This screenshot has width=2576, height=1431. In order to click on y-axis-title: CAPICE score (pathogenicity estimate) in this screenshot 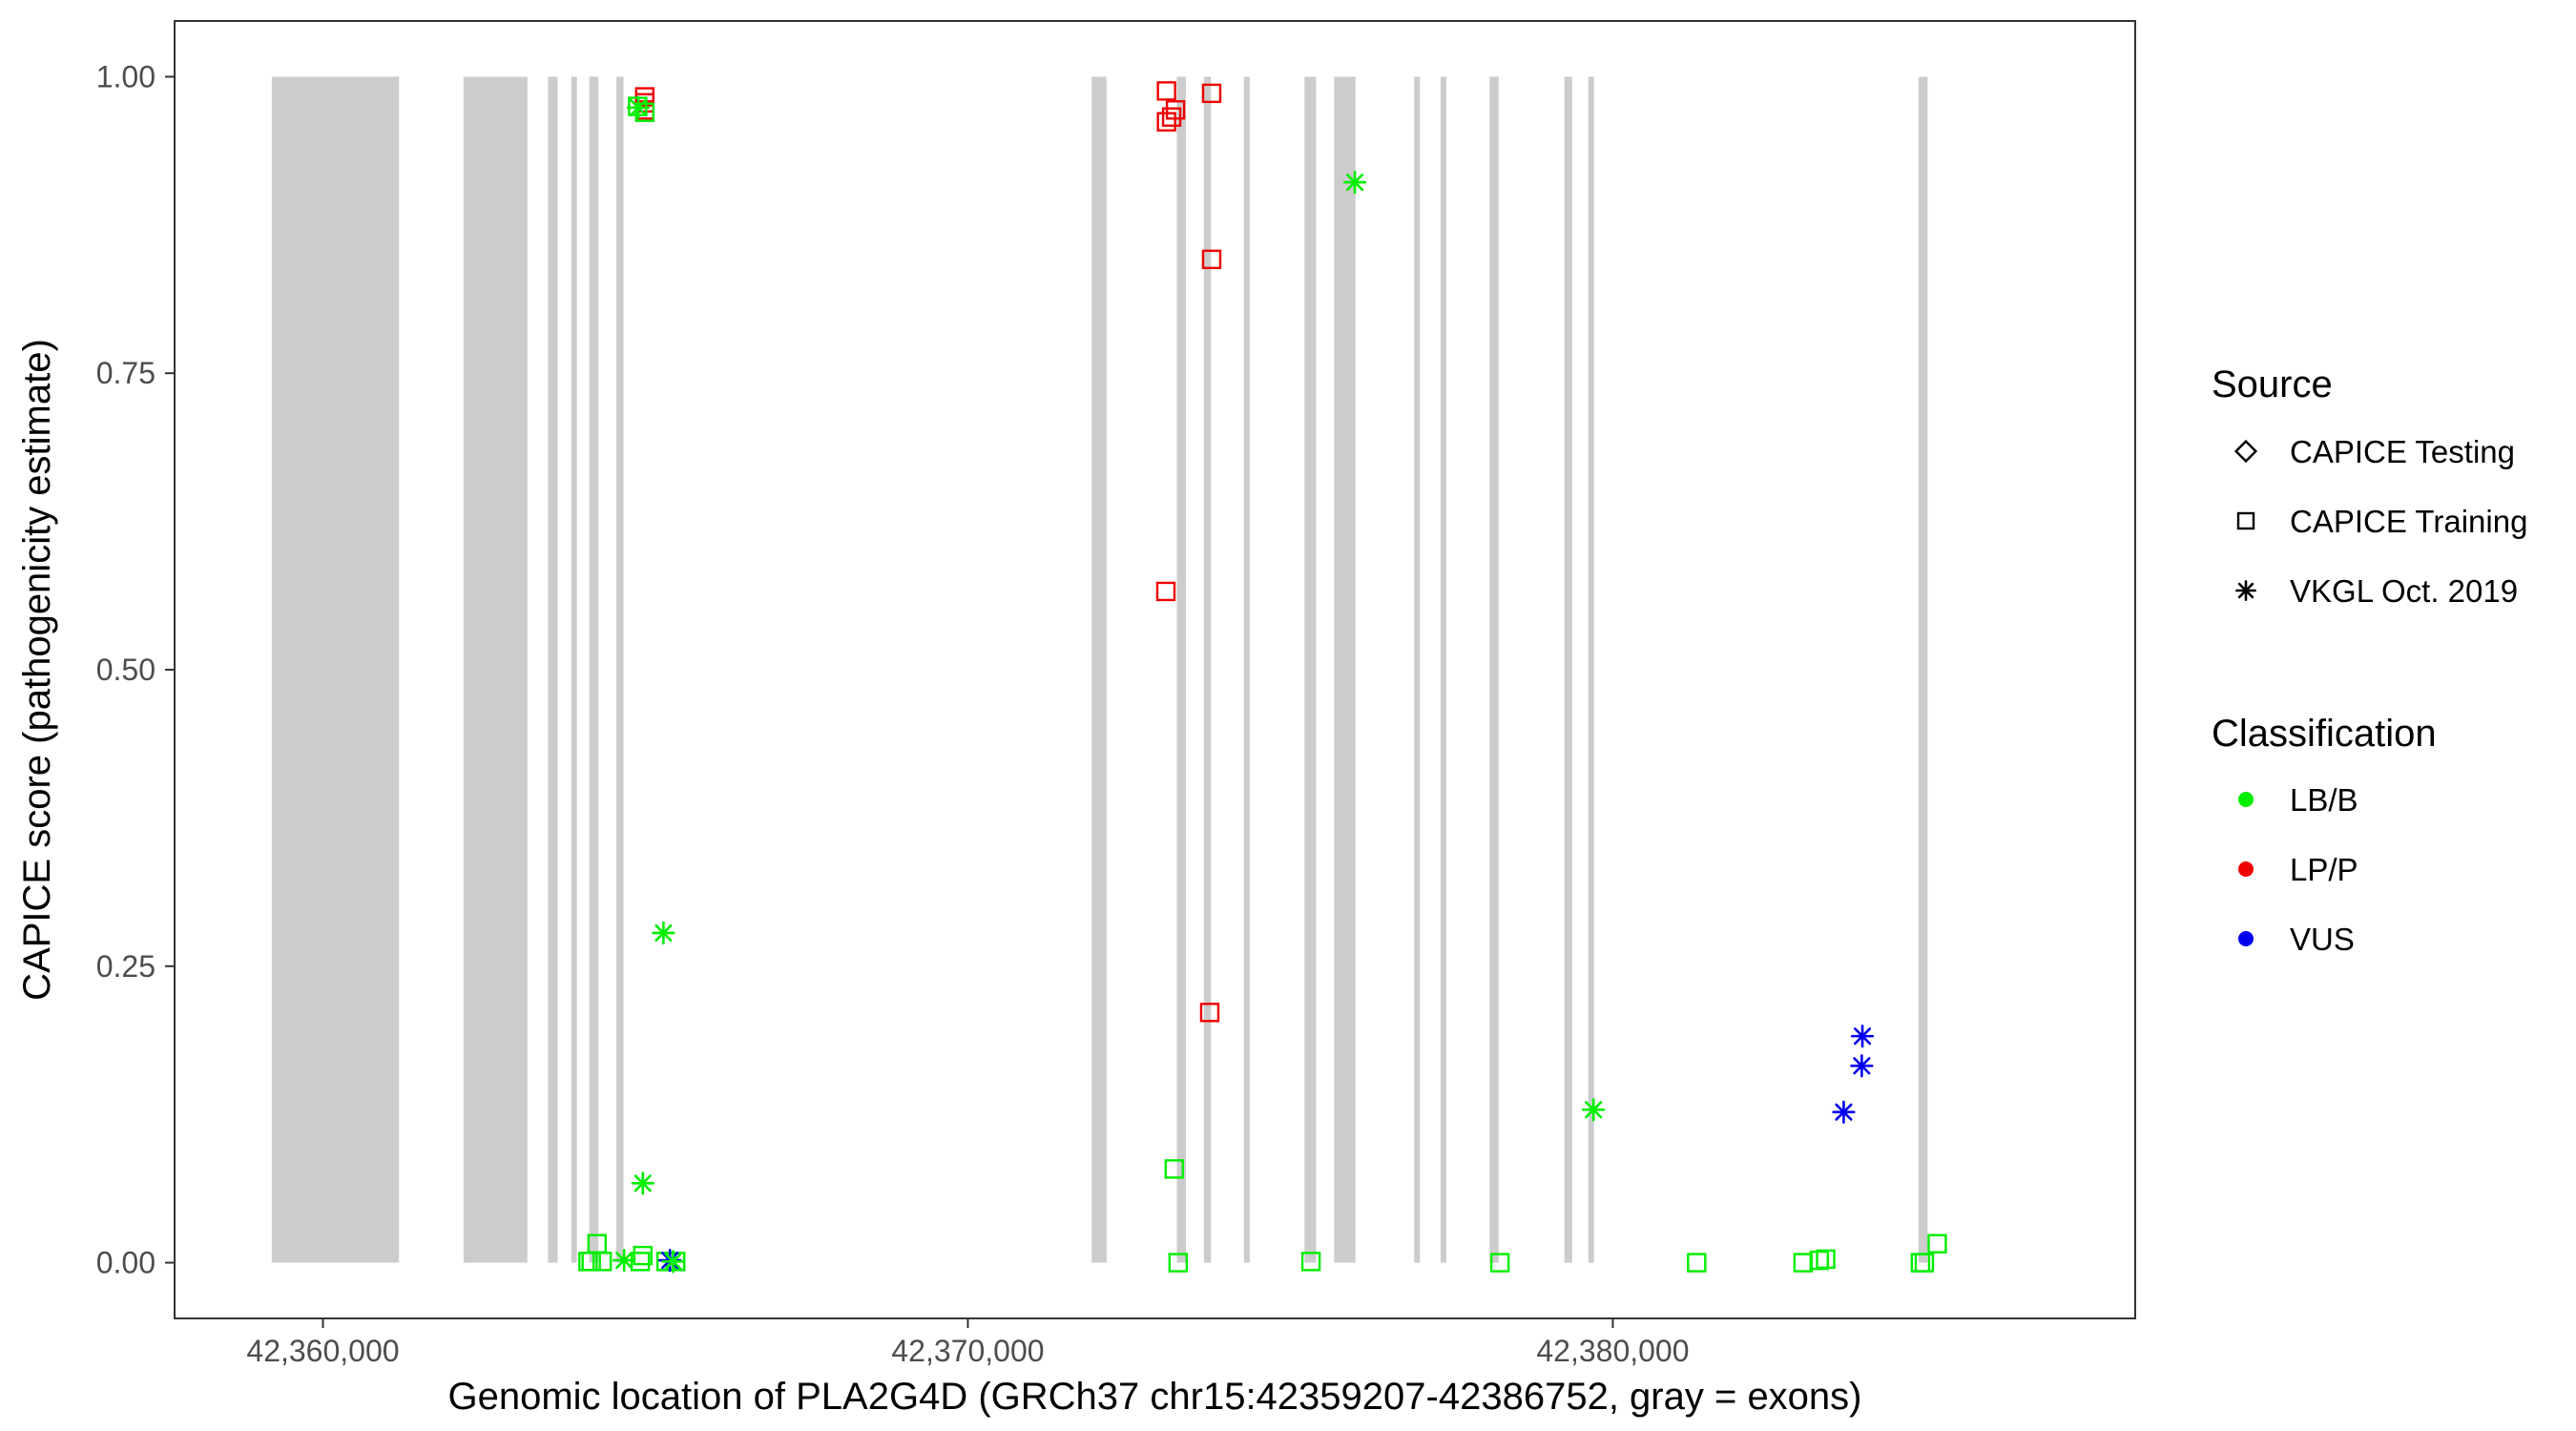, I will do `click(37, 670)`.